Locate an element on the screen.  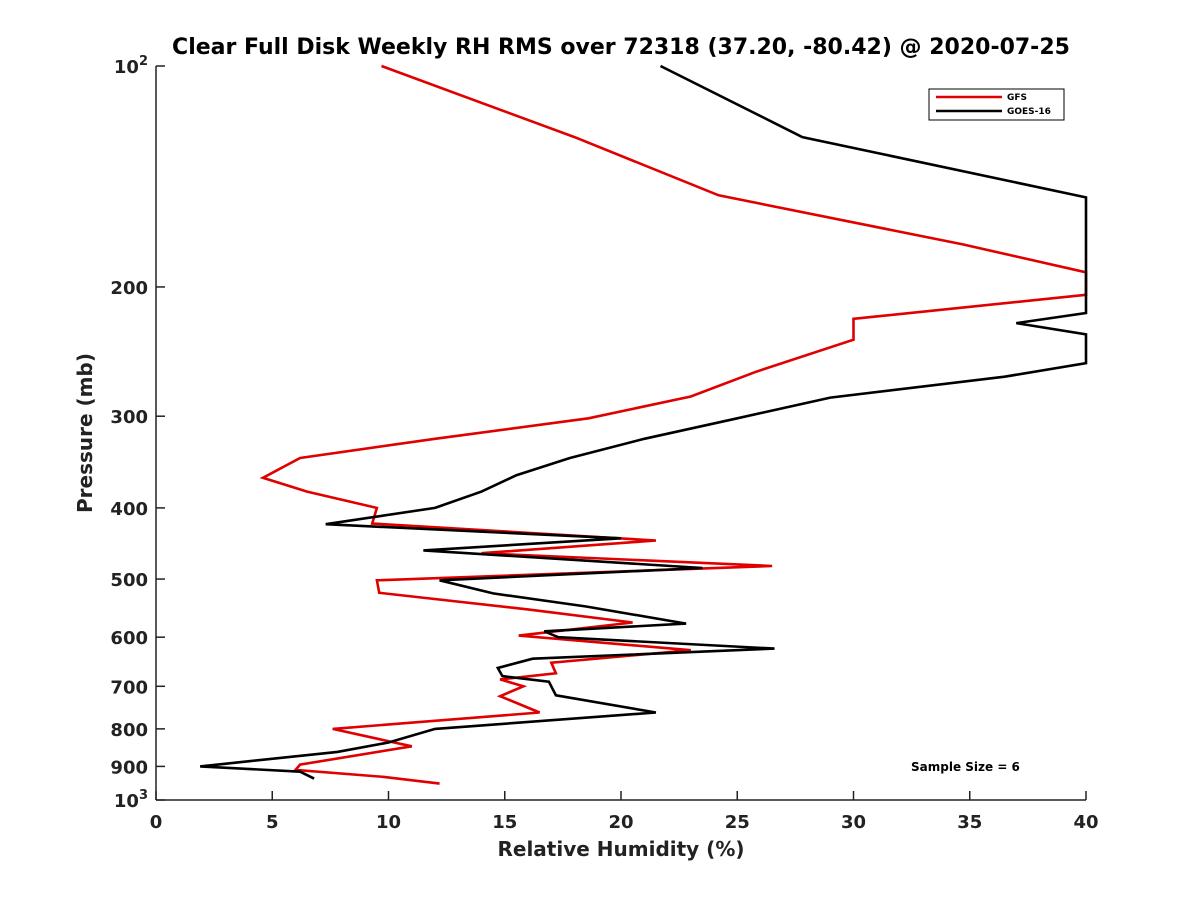
x-tick-label-15: 15 is located at coordinates (504, 822).